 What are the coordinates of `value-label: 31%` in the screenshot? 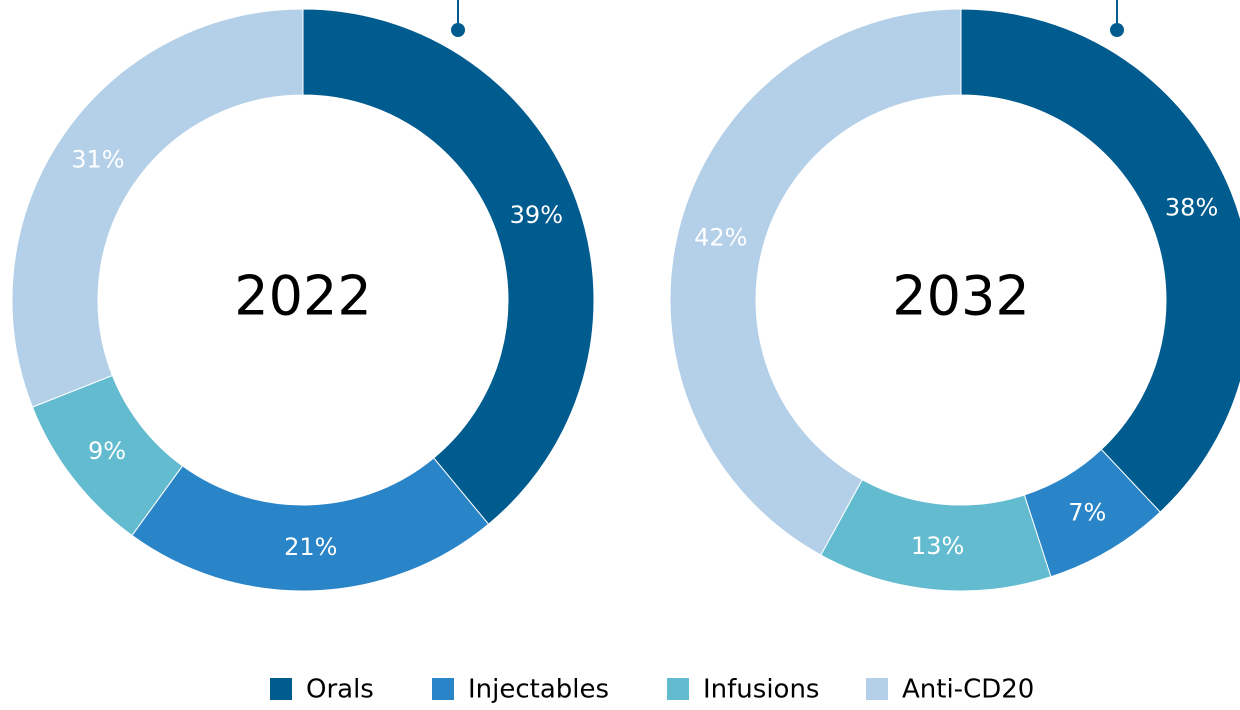 It's located at (97, 160).